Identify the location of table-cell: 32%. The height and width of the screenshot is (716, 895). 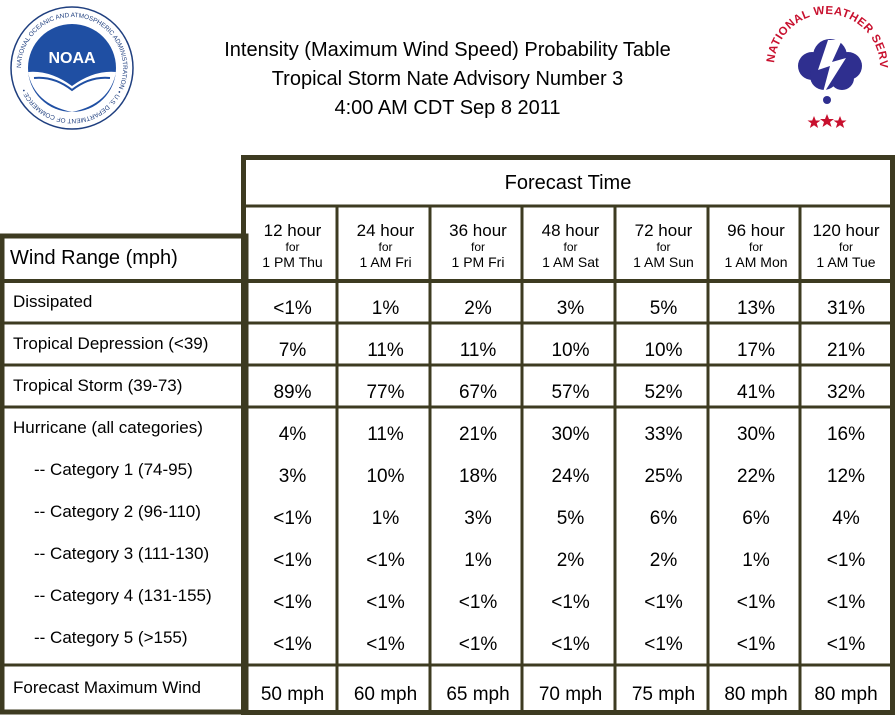
(846, 392).